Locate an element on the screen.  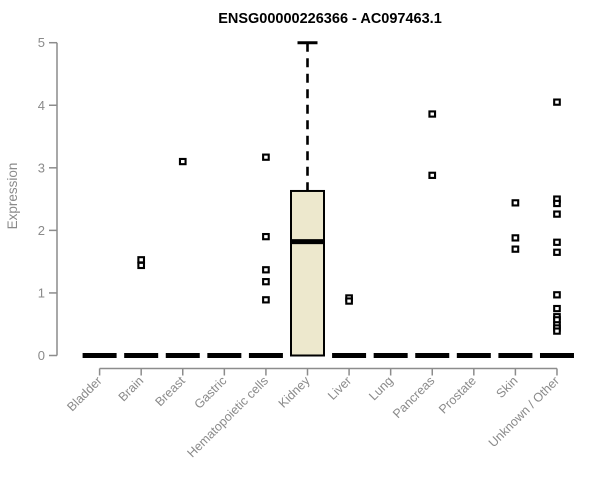
outlier-point-breast is located at coordinates (182, 161).